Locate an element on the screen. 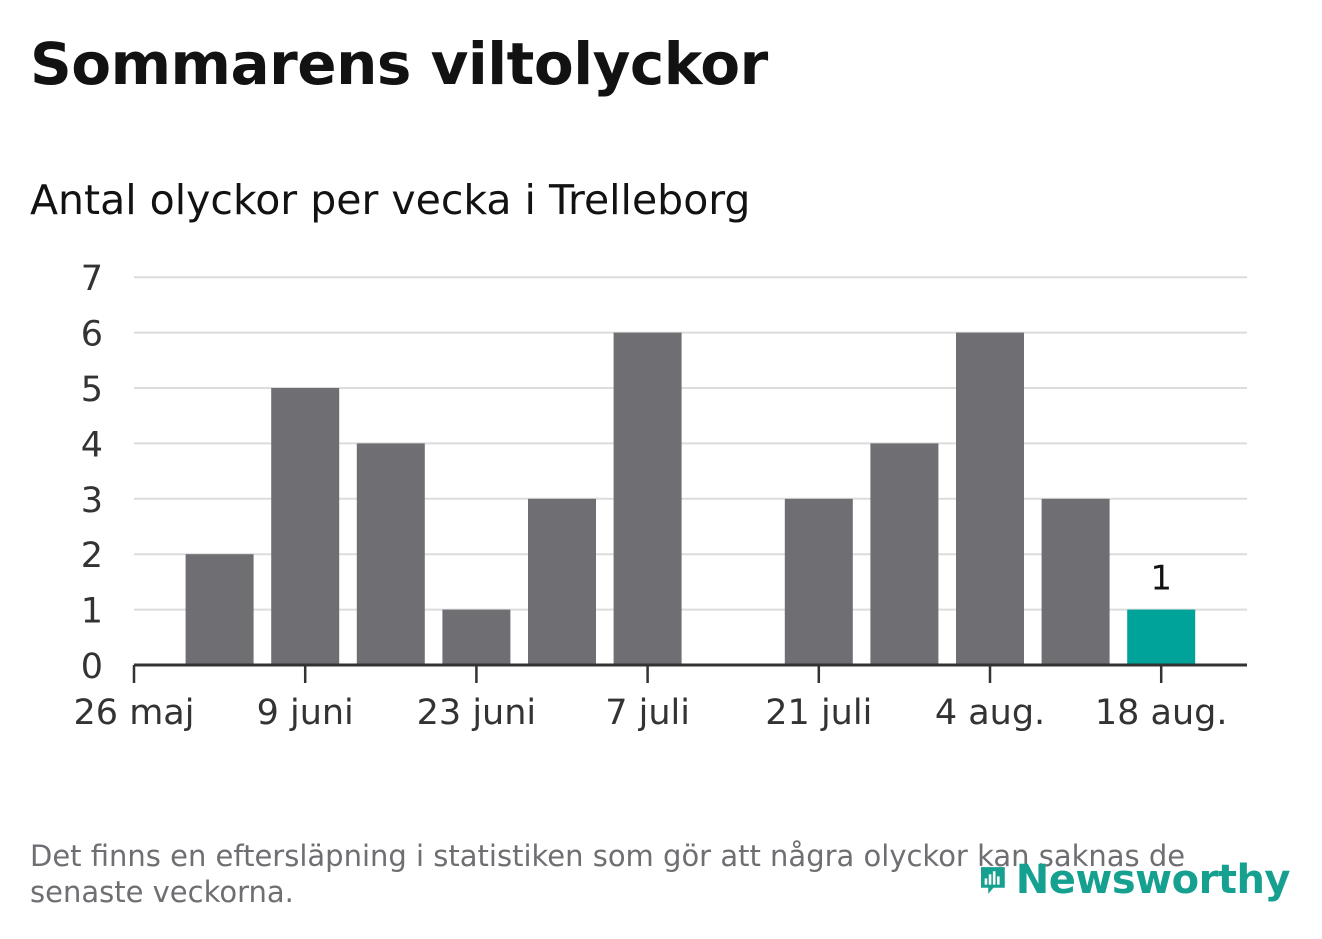 The height and width of the screenshot is (939, 1322). y-tick-label: 5 is located at coordinates (92, 390).